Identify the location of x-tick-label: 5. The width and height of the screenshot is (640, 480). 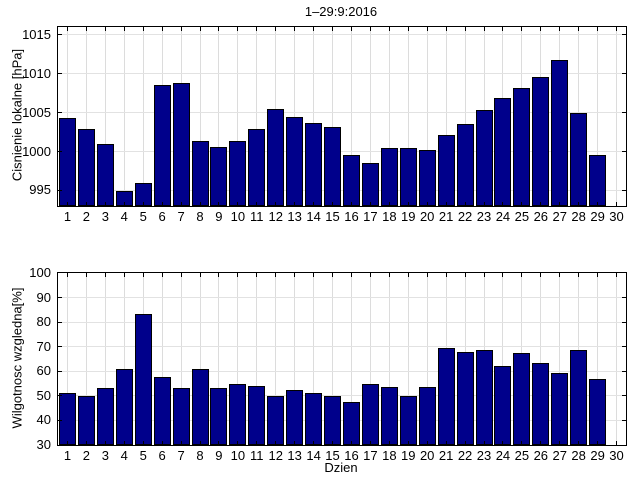
(143, 455).